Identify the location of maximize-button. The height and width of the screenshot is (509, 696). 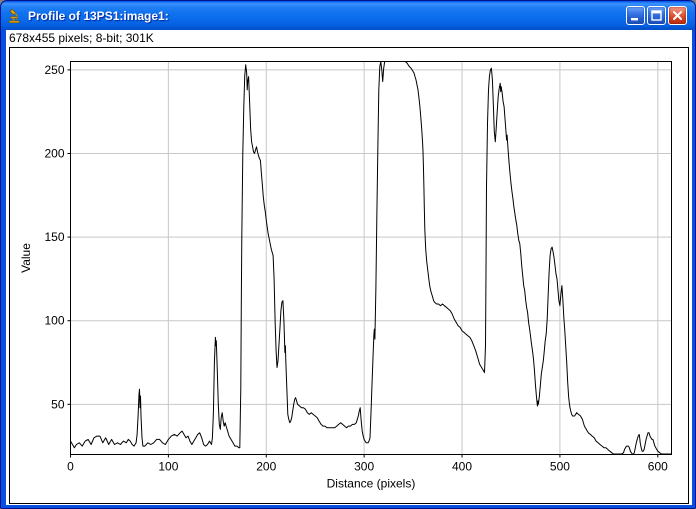
(656, 15).